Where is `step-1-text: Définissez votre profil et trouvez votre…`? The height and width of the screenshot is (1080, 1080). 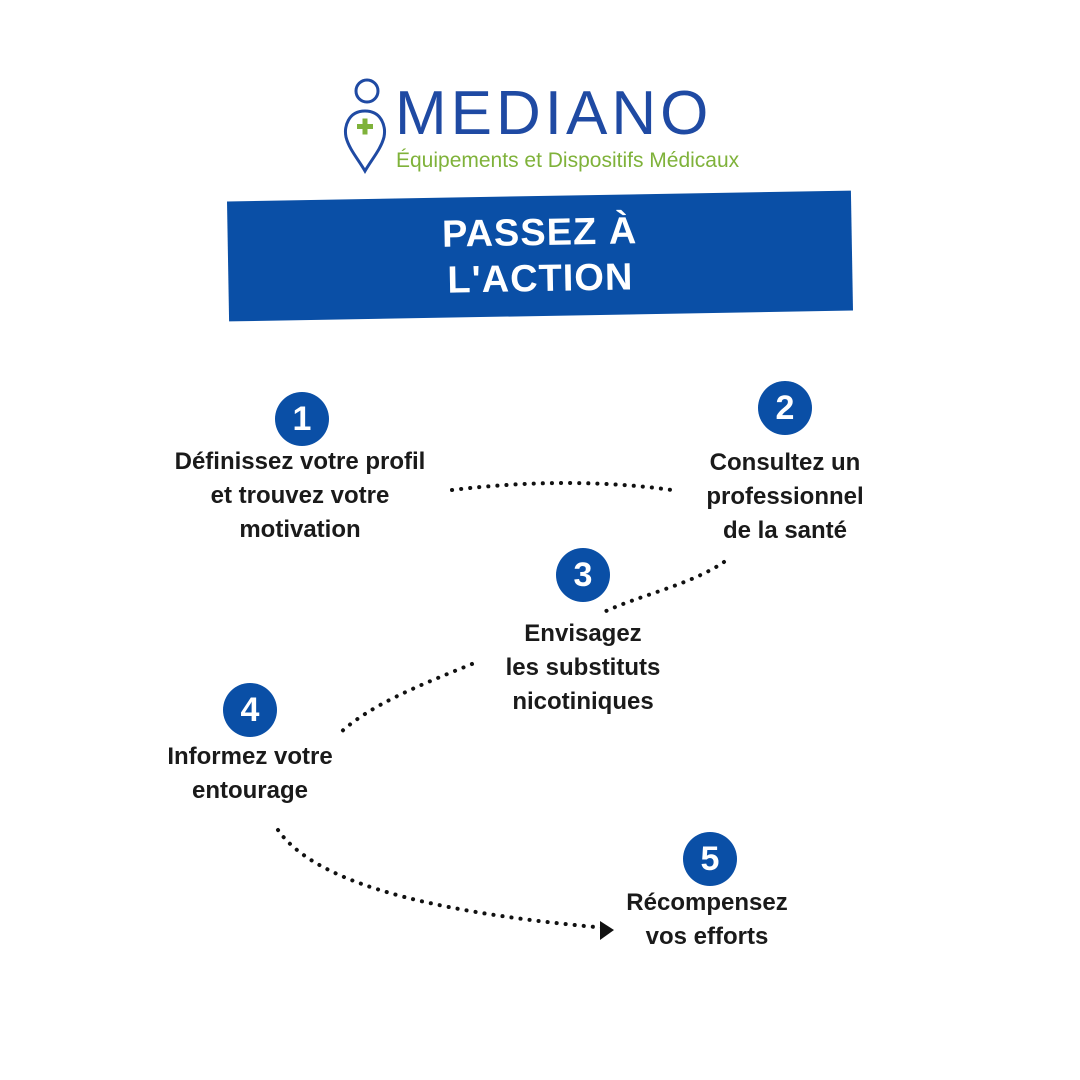
step-1-text: Définissez votre profil et trouvez votre… is located at coordinates (300, 496).